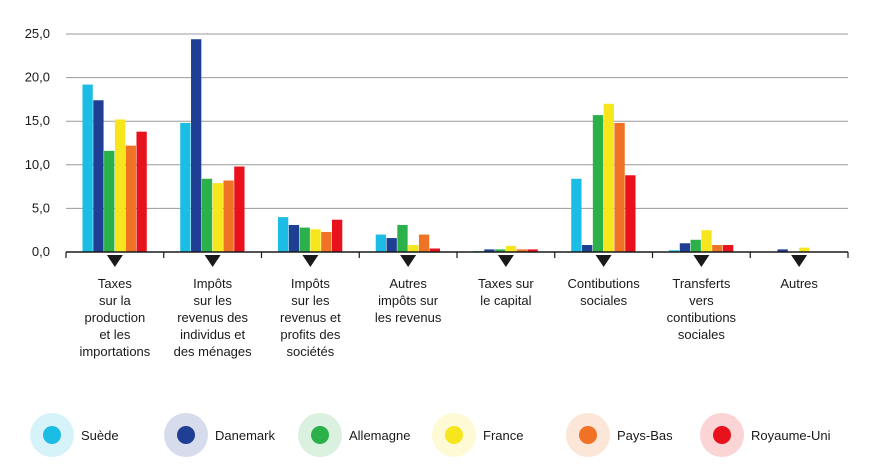  I want to click on y-tick-label: 15,0, so click(37, 120).